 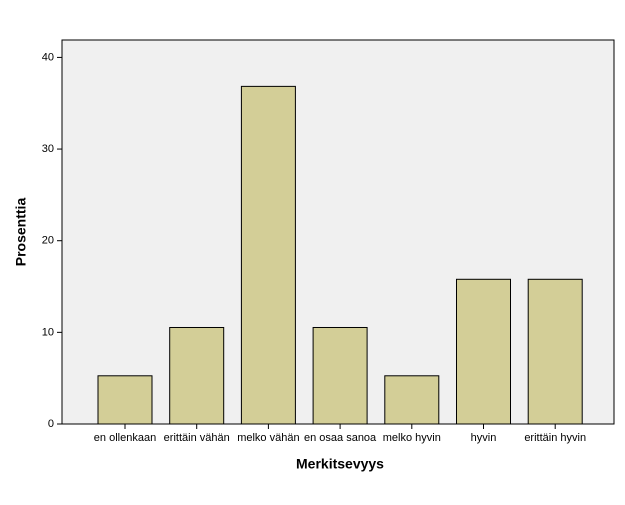 I want to click on x-tick-label: melko vähän, so click(x=268, y=438).